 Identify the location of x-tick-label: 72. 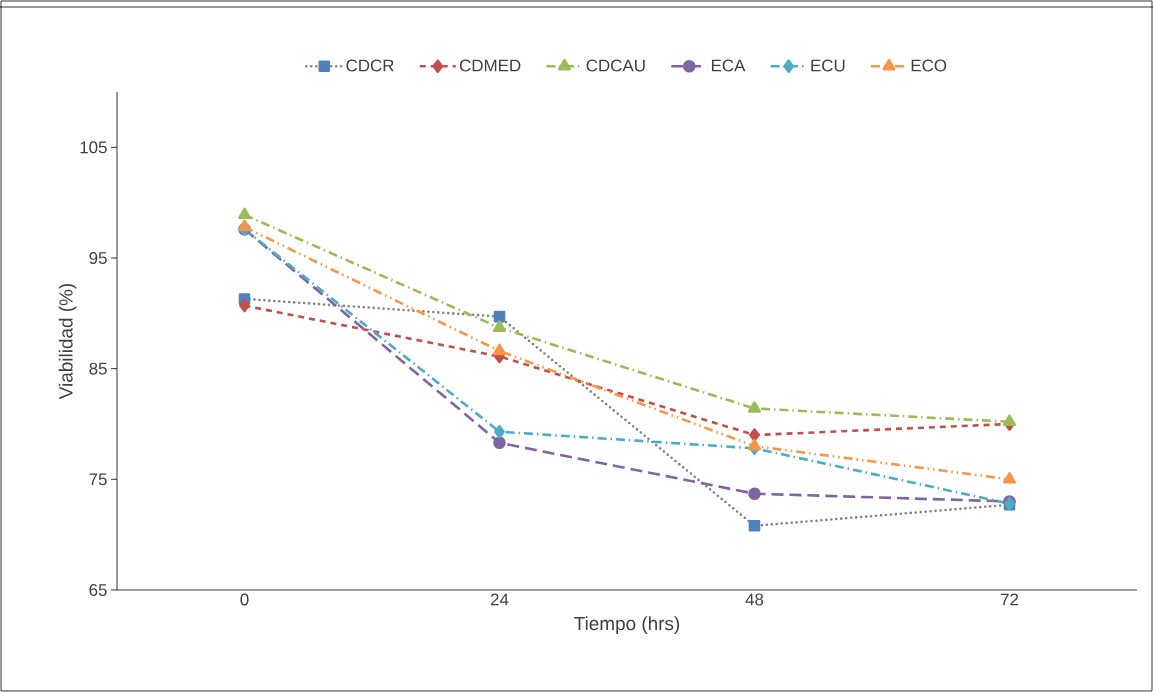
(1009, 599).